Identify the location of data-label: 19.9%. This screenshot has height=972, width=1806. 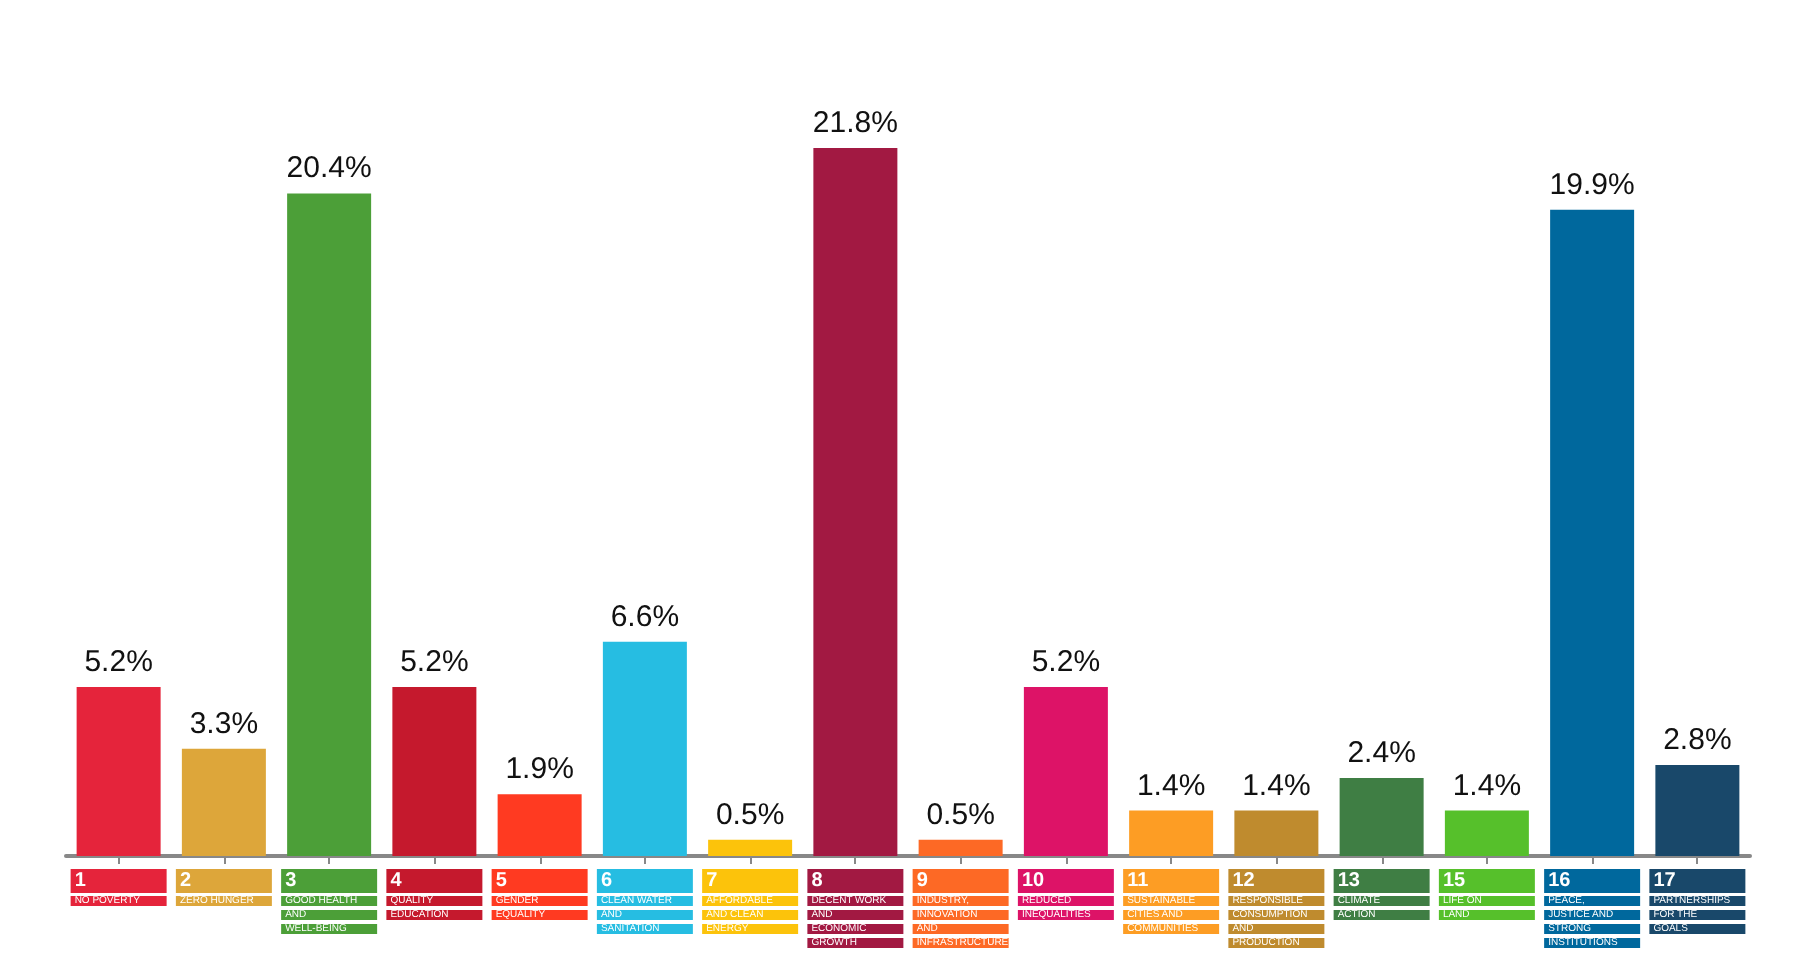
(1592, 184).